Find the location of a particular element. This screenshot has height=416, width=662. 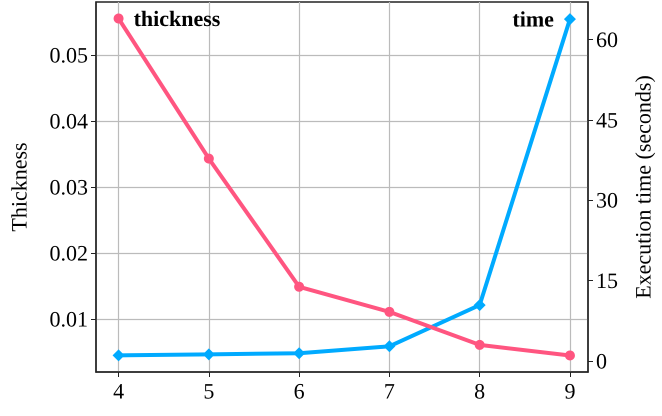

x-tick-label: 6 is located at coordinates (299, 391).